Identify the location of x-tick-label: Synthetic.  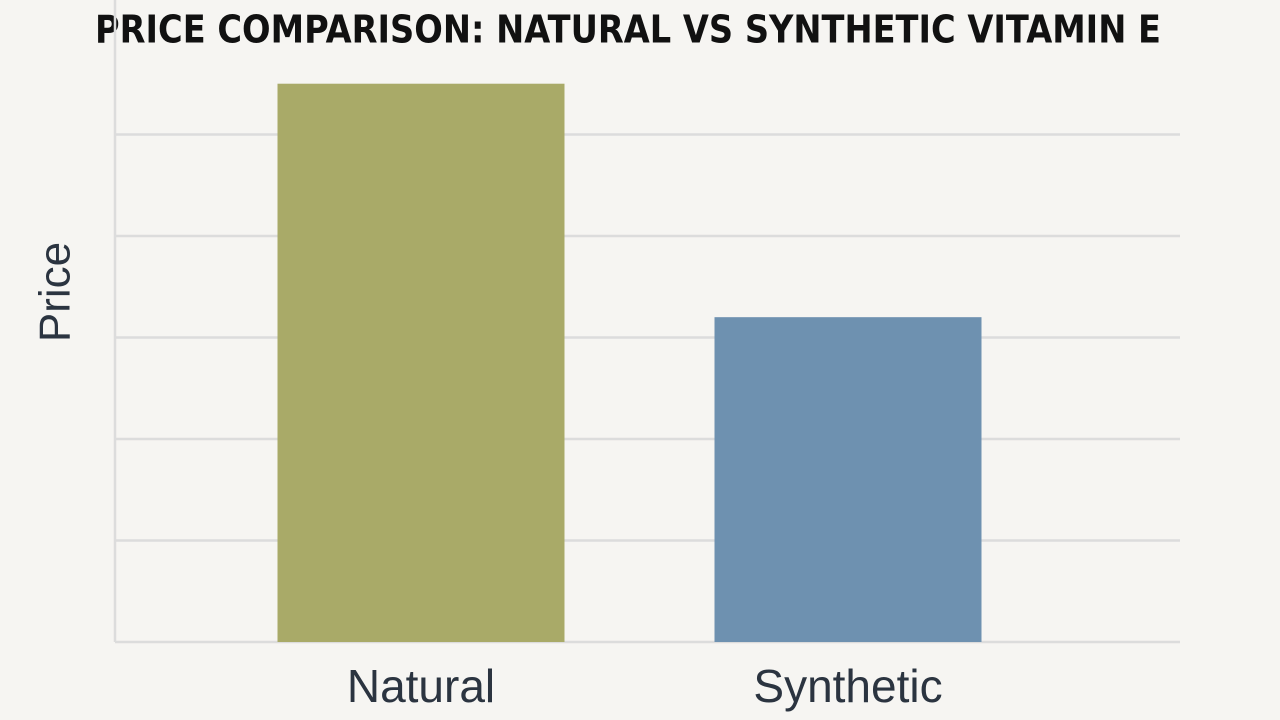
(847, 686).